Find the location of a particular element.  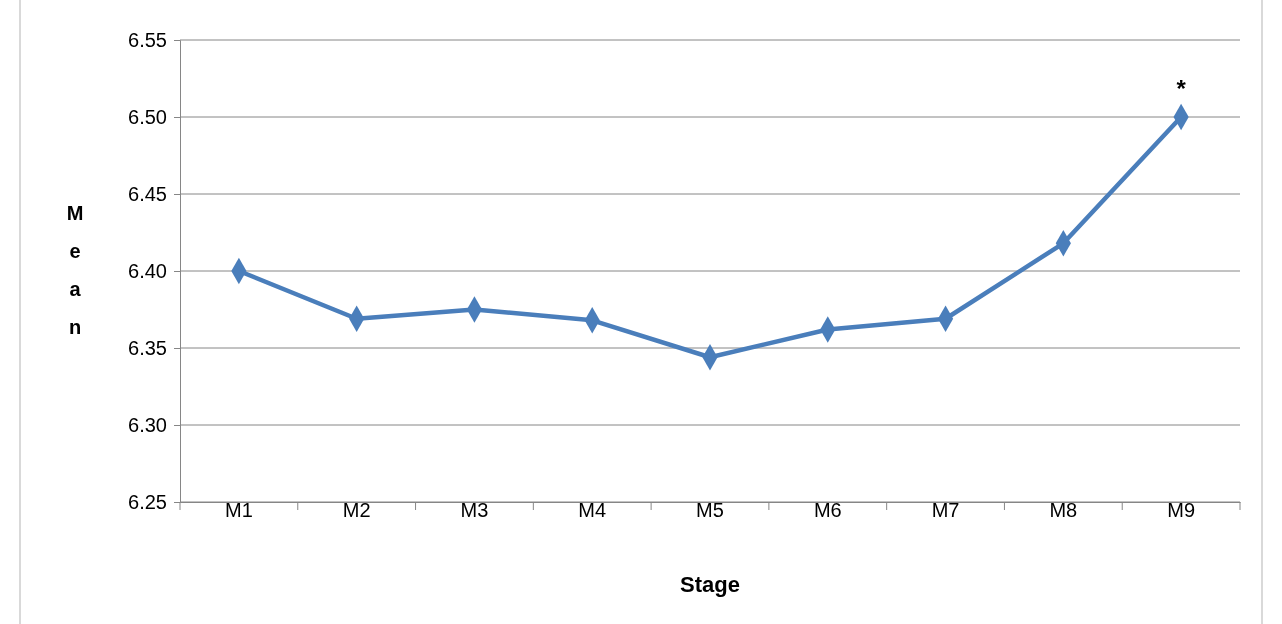

y-tick-label: 6.35 is located at coordinates (147, 347).